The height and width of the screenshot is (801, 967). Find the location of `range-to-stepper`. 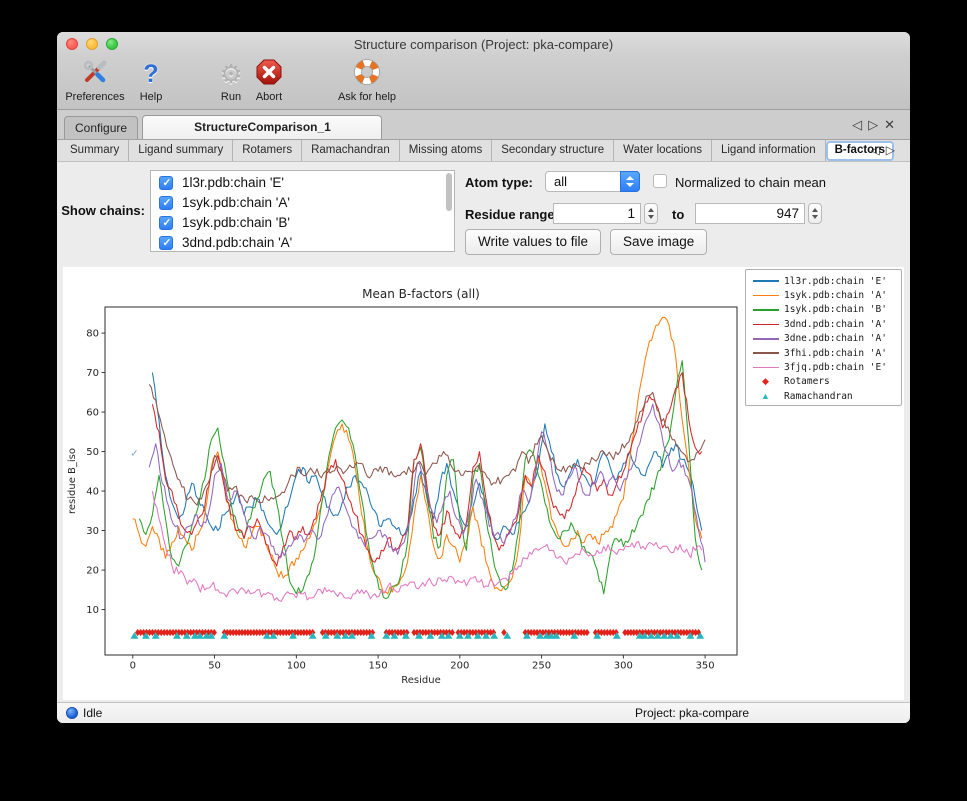

range-to-stepper is located at coordinates (815, 213).